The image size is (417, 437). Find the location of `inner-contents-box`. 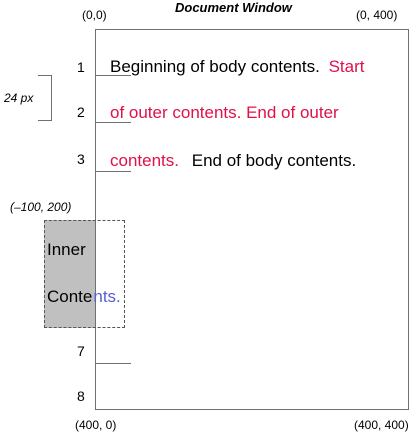

inner-contents-box is located at coordinates (84, 274).